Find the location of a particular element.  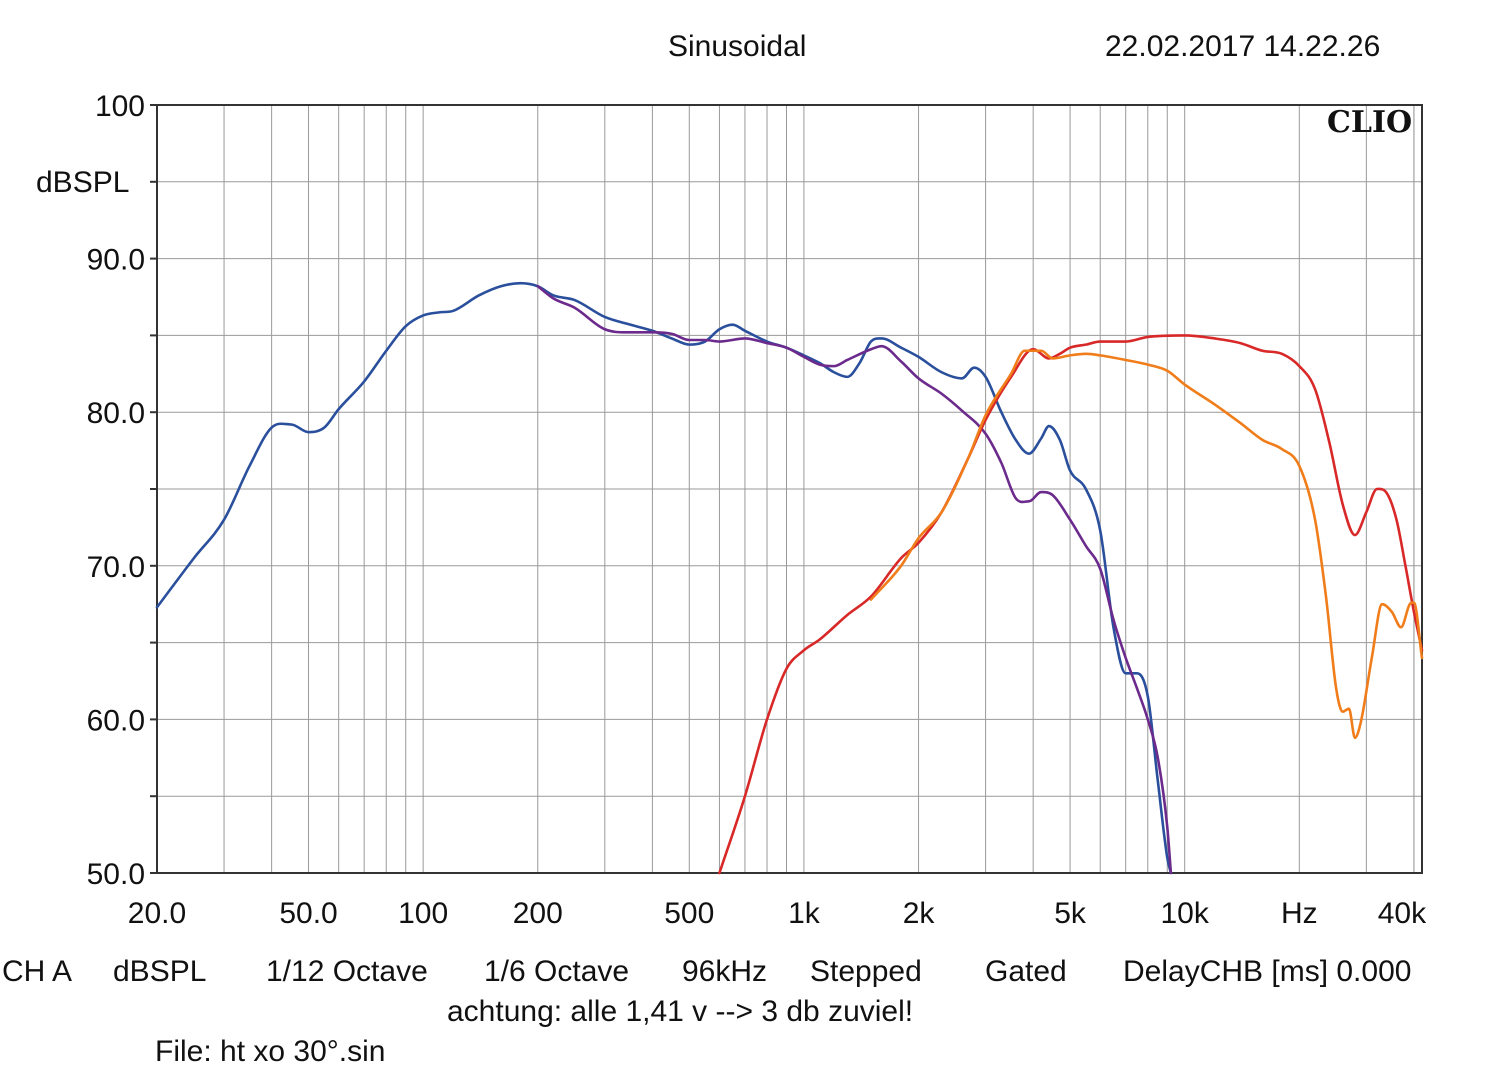

x-tick-label: 40k is located at coordinates (1402, 913).